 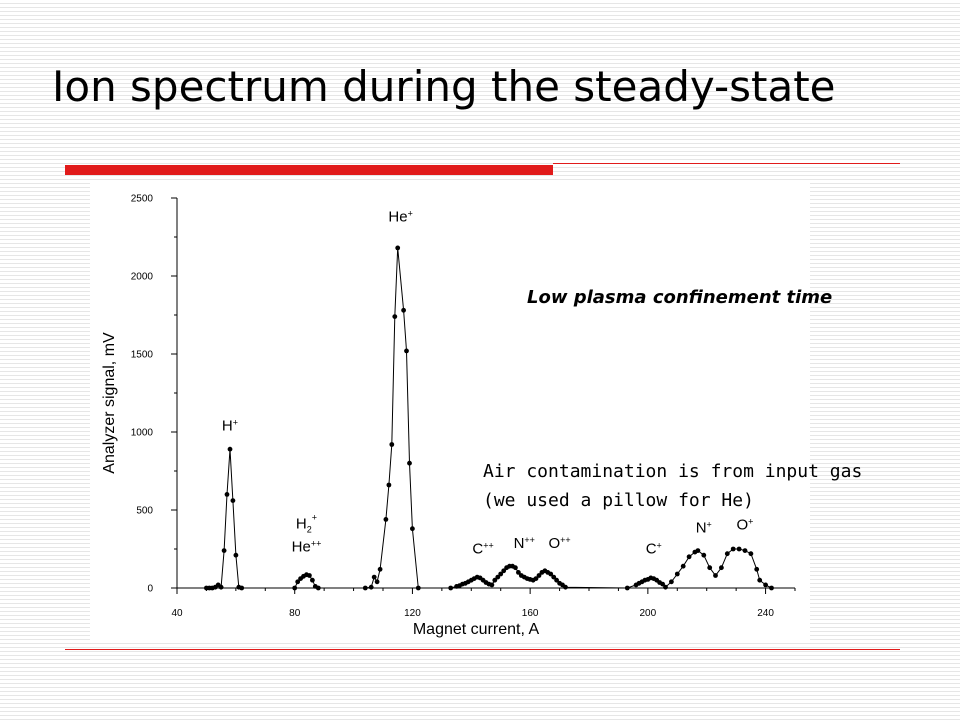 What do you see at coordinates (648, 613) in the screenshot?
I see `x-tick-label: 200` at bounding box center [648, 613].